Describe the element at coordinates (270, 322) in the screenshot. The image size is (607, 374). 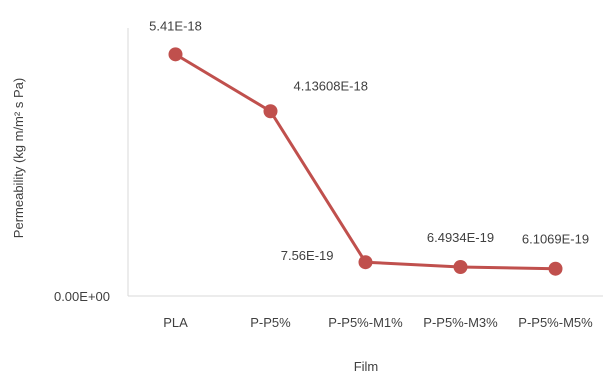
I see `x-tick-label: P-P5%` at that location.